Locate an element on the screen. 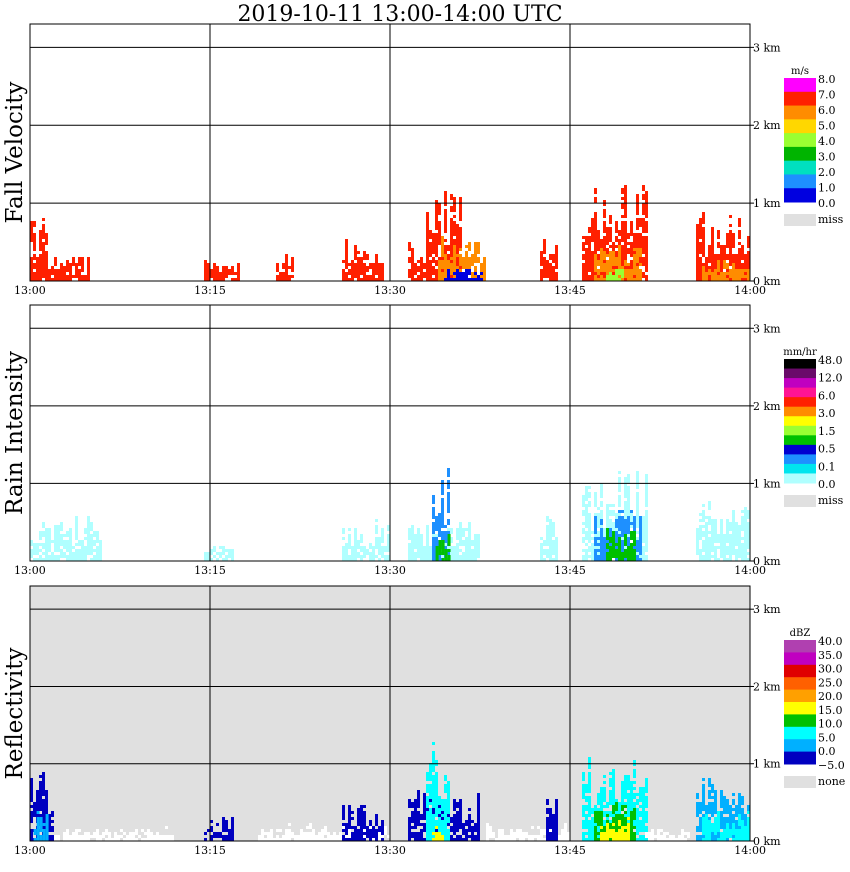  time-tick-label: 13:15 is located at coordinates (210, 290).